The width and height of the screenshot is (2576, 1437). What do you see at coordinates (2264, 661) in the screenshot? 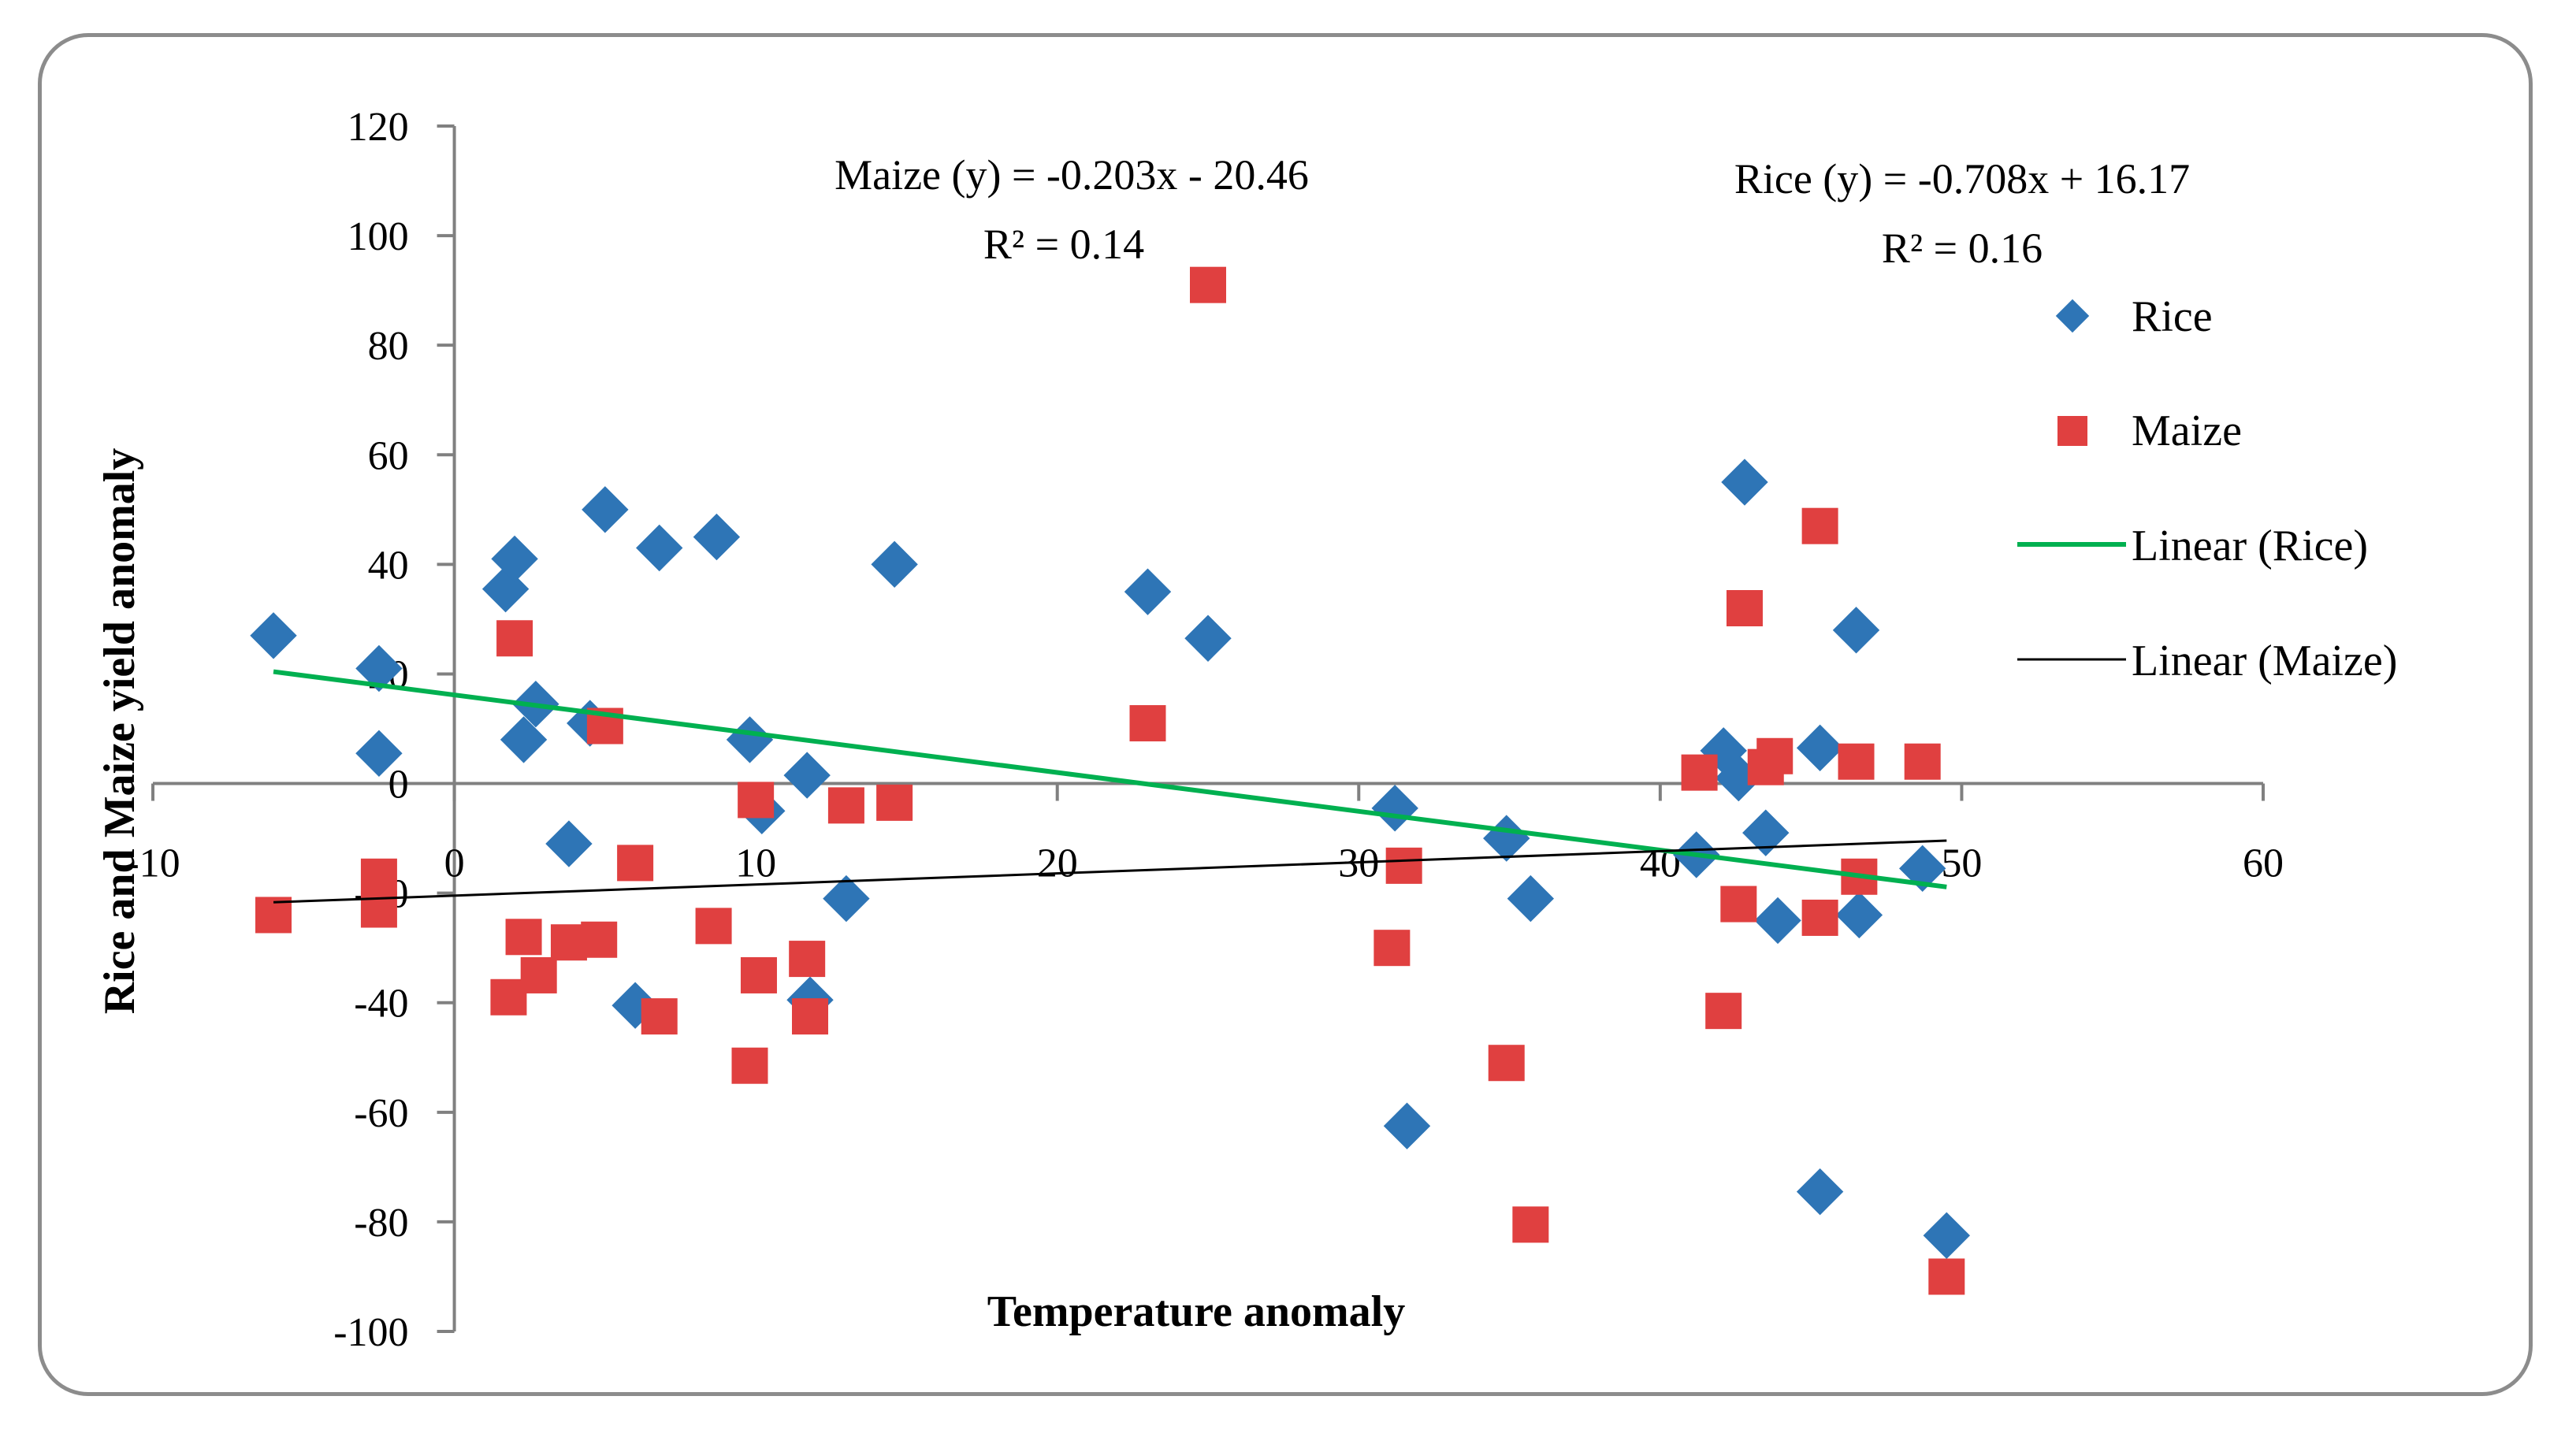
I see `legend-linear-maize-label: Linear (Maize)` at bounding box center [2264, 661].